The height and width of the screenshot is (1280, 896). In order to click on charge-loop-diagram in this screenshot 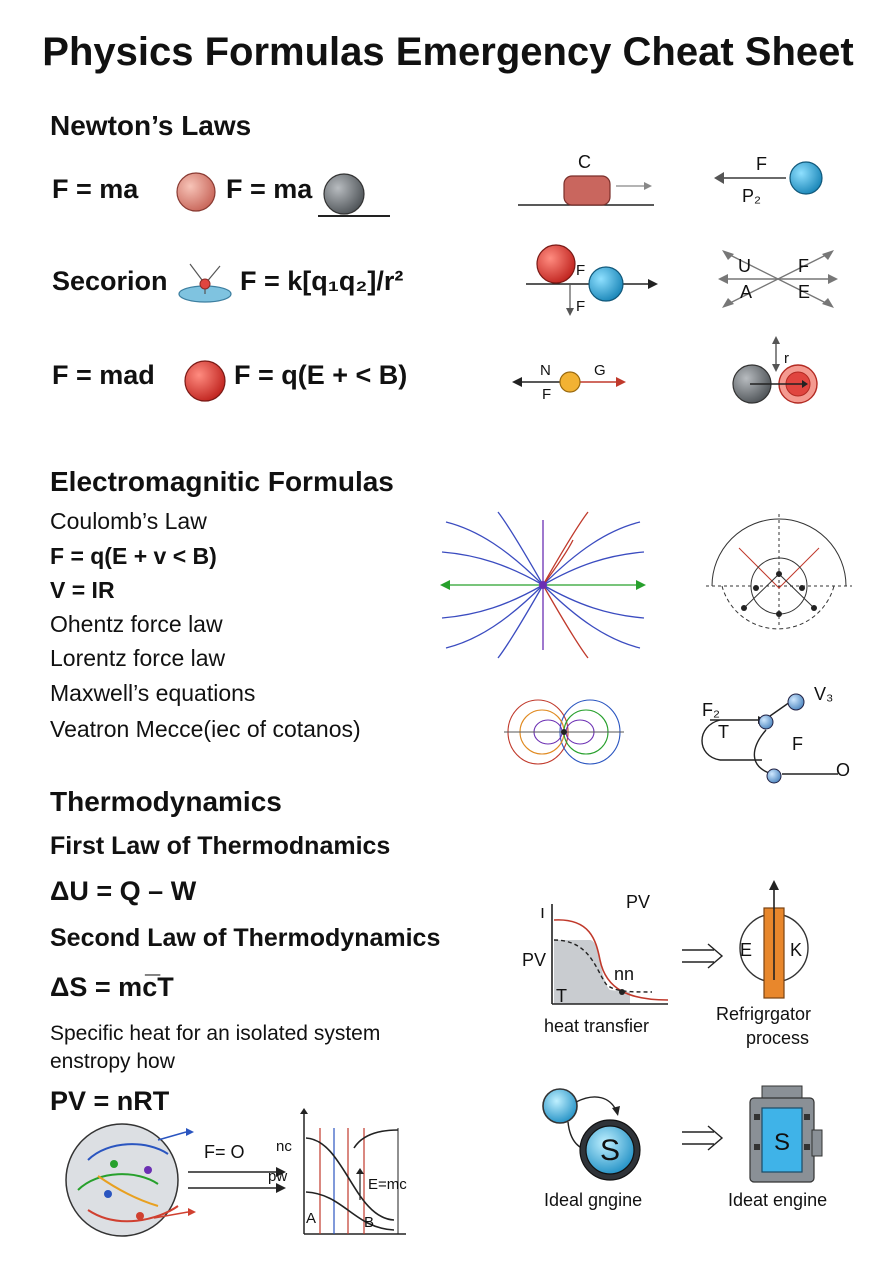, I will do `click(769, 738)`.